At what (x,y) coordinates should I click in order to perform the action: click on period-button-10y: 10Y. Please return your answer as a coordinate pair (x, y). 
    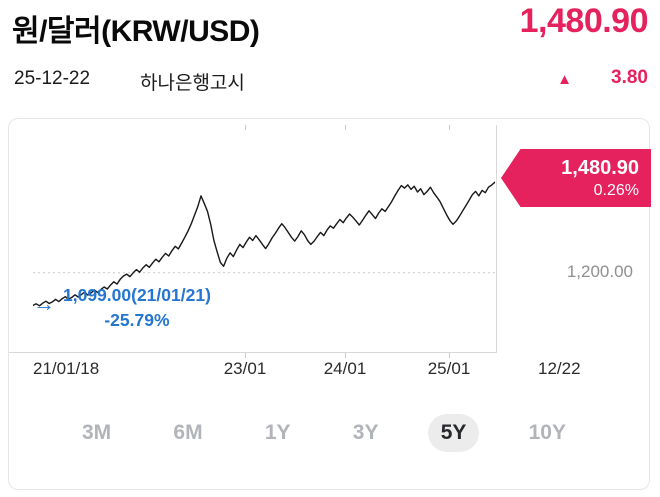
    Looking at the image, I should click on (547, 433).